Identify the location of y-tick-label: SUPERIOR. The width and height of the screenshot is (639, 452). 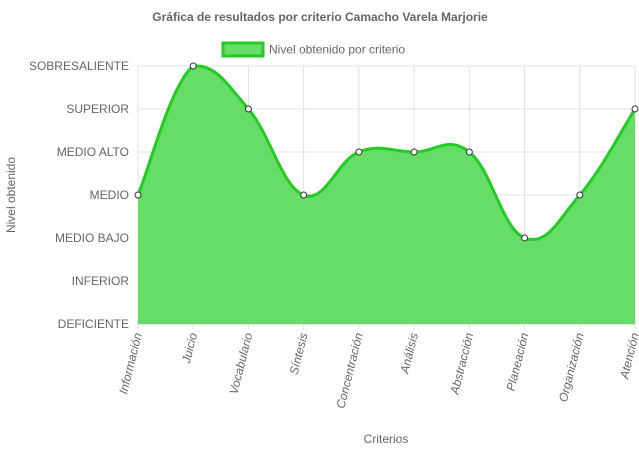
(97, 109).